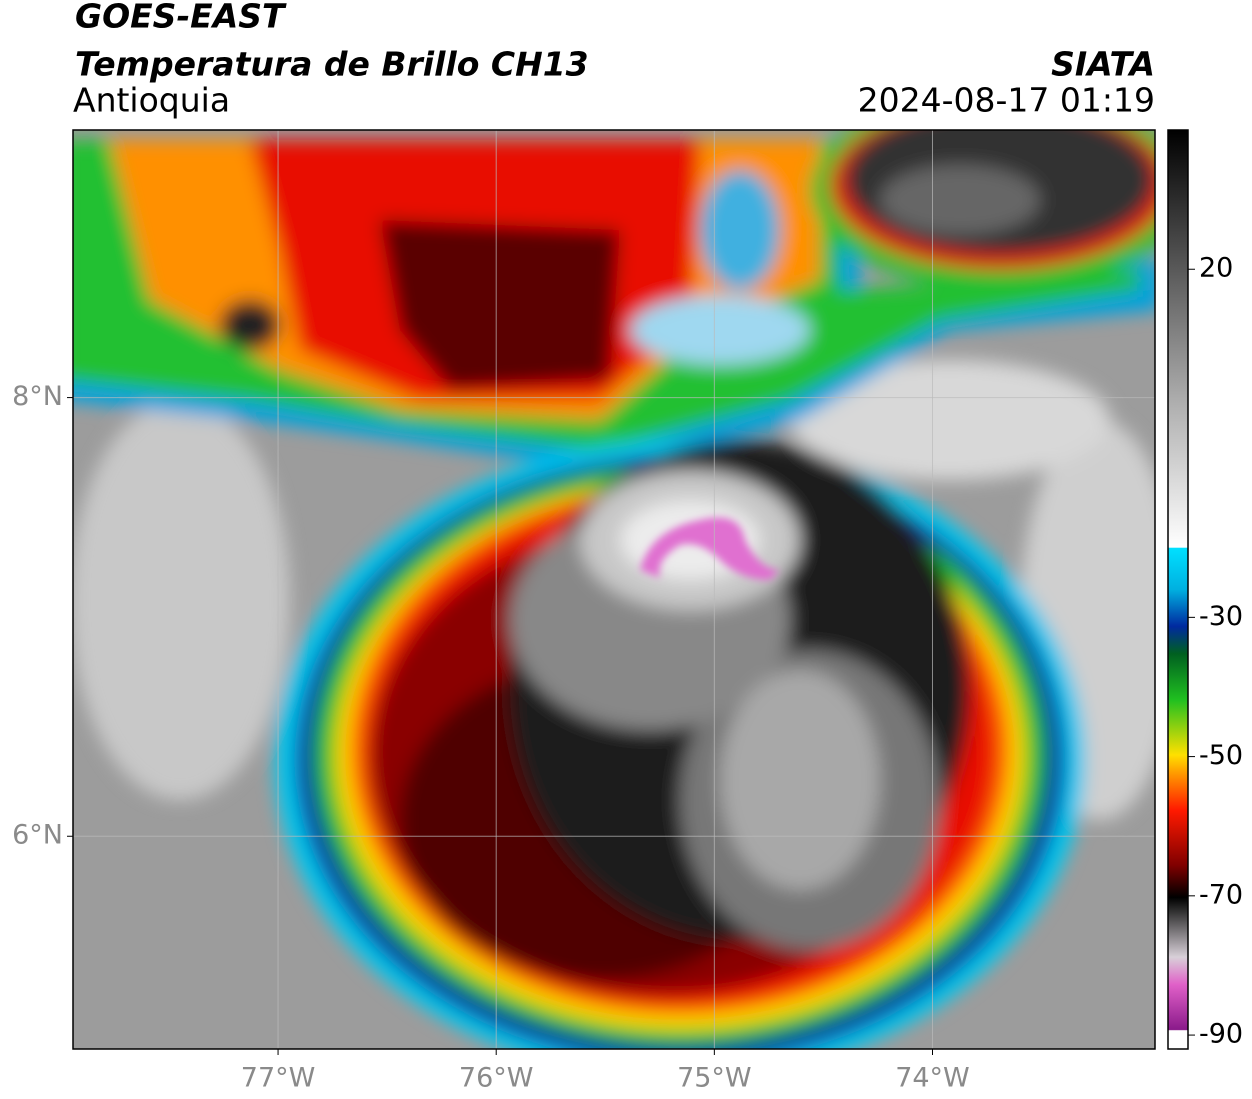  What do you see at coordinates (1178, 589) in the screenshot?
I see `colorbar` at bounding box center [1178, 589].